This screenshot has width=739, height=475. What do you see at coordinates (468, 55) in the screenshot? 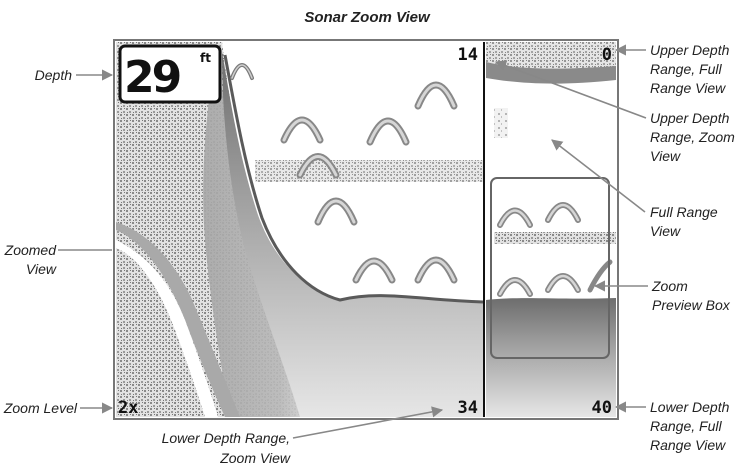
I see `zoom-upper-depth: 14` at bounding box center [468, 55].